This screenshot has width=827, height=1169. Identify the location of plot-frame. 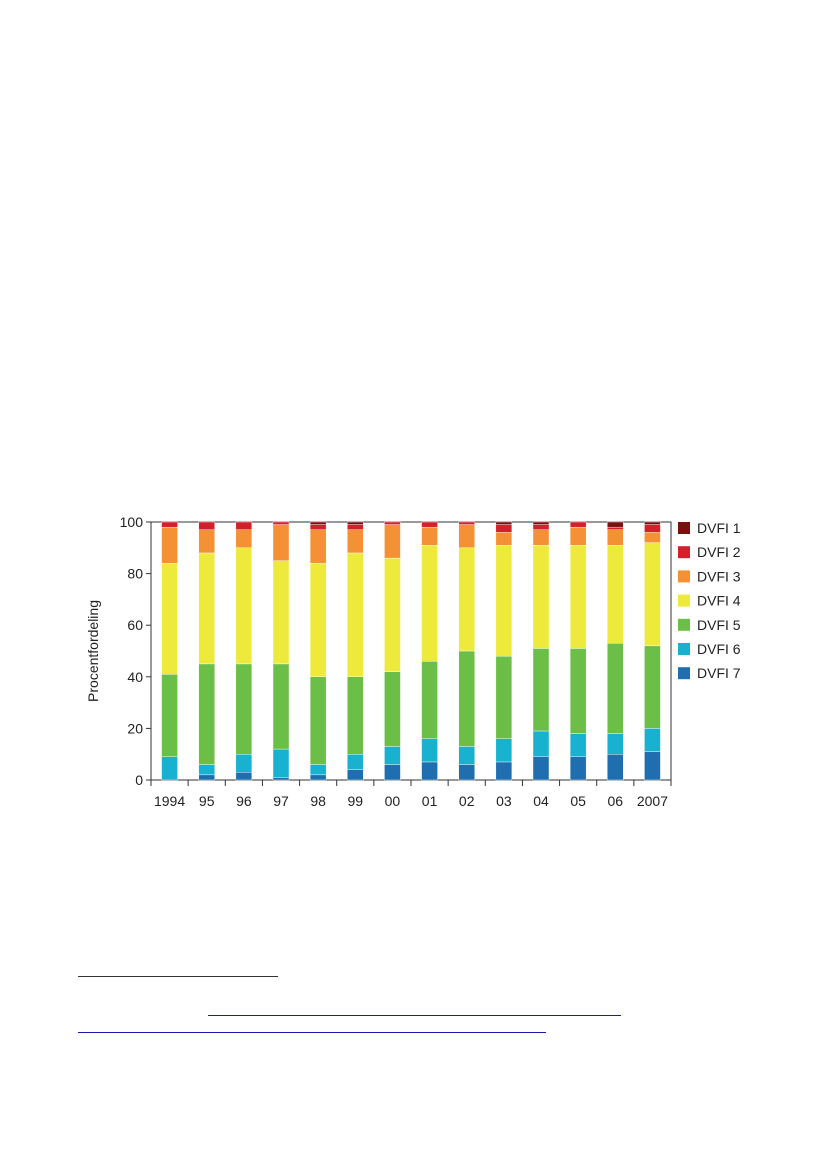
(411, 651).